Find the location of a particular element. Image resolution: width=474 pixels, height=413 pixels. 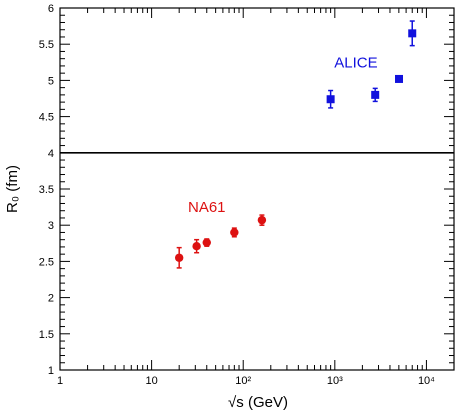

x-tick-label: 10 is located at coordinates (151, 381).